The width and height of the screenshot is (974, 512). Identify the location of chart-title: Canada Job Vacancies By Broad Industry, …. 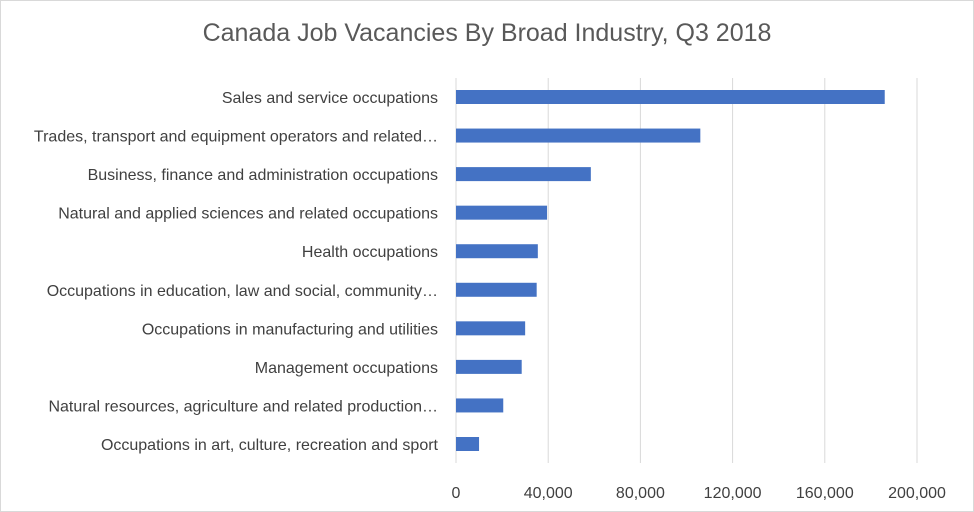
(487, 33).